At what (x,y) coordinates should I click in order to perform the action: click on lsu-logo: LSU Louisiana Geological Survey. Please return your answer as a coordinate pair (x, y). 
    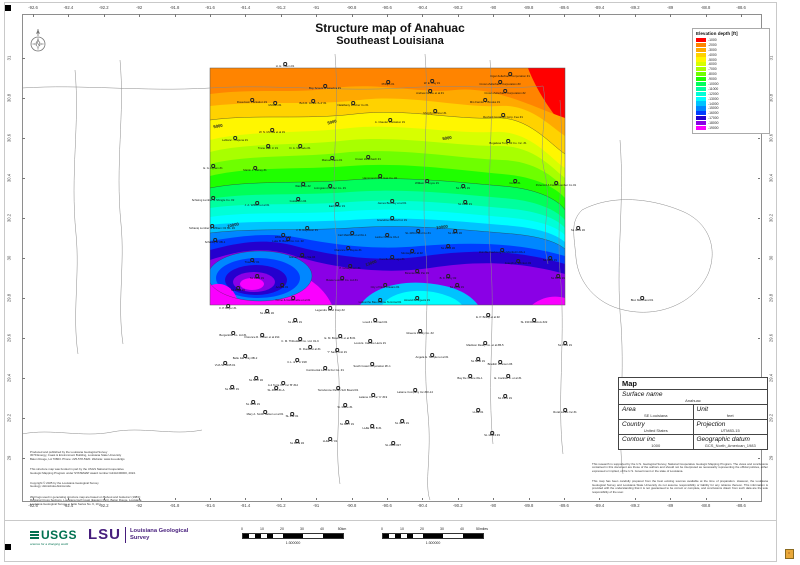
    Looking at the image, I should click on (138, 534).